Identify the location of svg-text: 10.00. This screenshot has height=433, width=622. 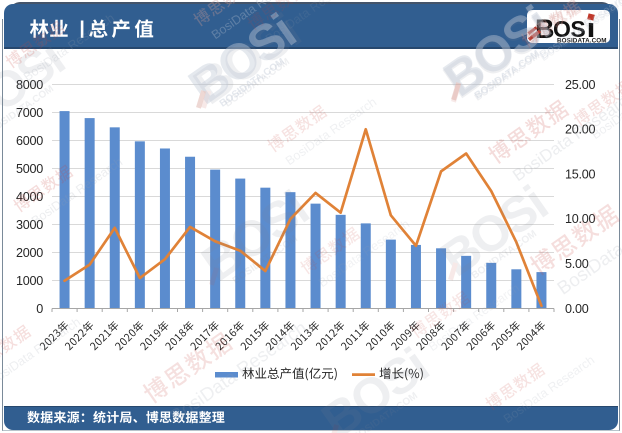
(580, 219).